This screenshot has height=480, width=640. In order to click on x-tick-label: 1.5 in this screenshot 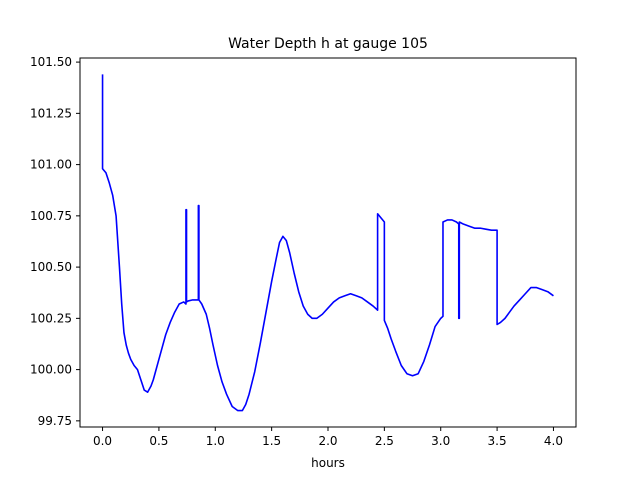, I will do `click(271, 441)`.